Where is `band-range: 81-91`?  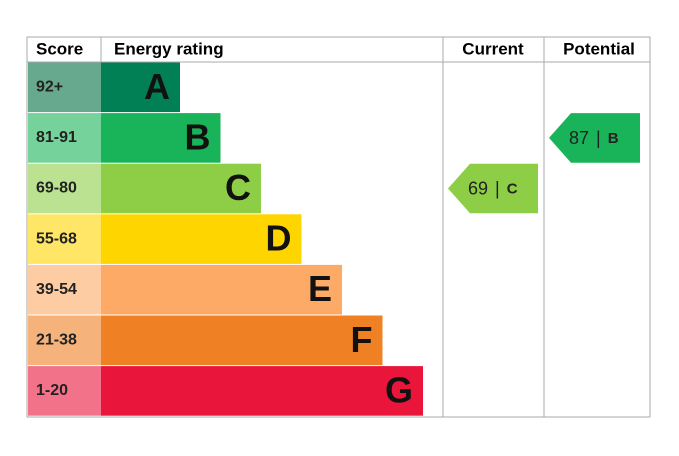 band-range: 81-91 is located at coordinates (56, 137).